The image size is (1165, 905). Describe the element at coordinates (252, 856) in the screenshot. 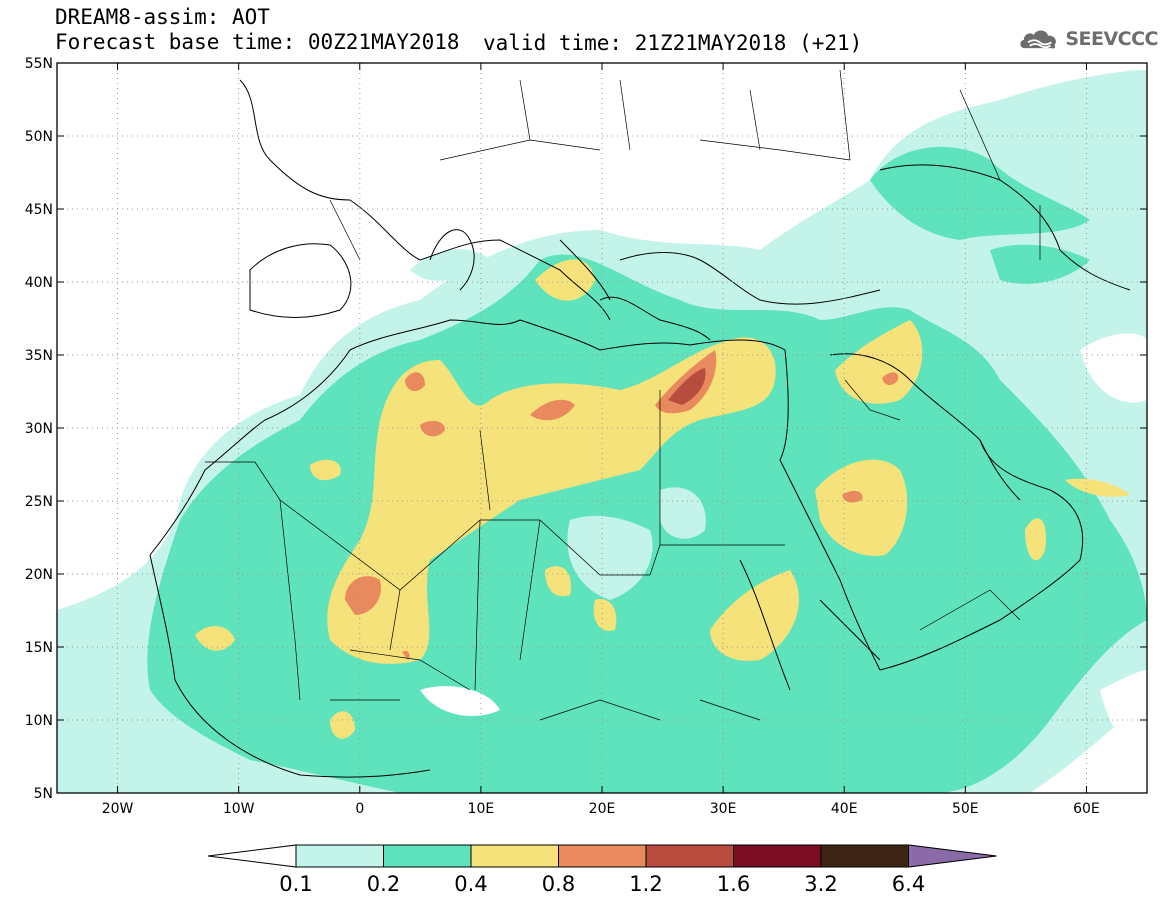

I see `colorbar-under-triangle` at that location.